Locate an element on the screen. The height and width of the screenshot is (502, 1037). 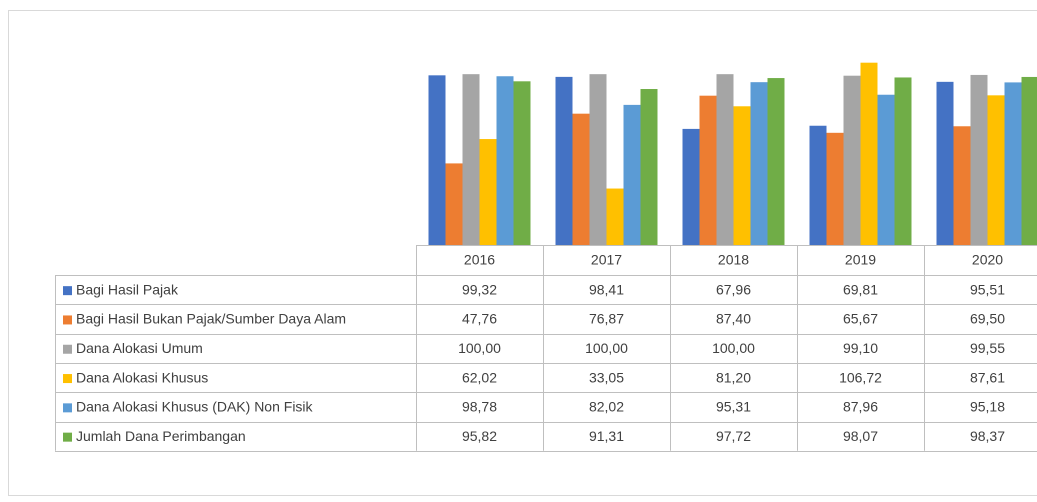
table-value: 67,96 is located at coordinates (733, 289).